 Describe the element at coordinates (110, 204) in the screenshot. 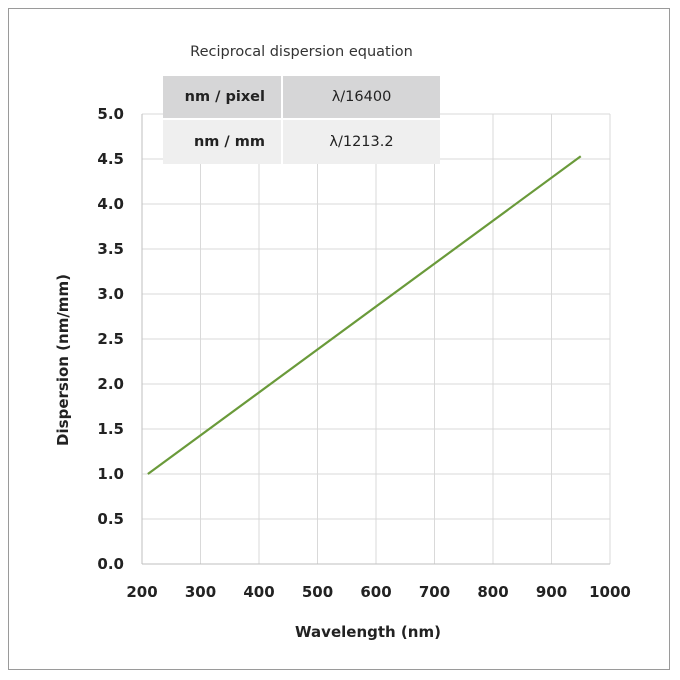

I see `y-tick-label: 4.0` at that location.